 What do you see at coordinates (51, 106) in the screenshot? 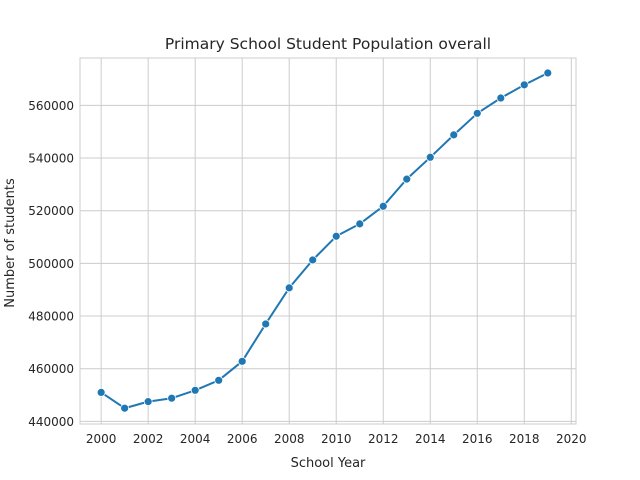
I see `y-tick-label: 560000` at bounding box center [51, 106].